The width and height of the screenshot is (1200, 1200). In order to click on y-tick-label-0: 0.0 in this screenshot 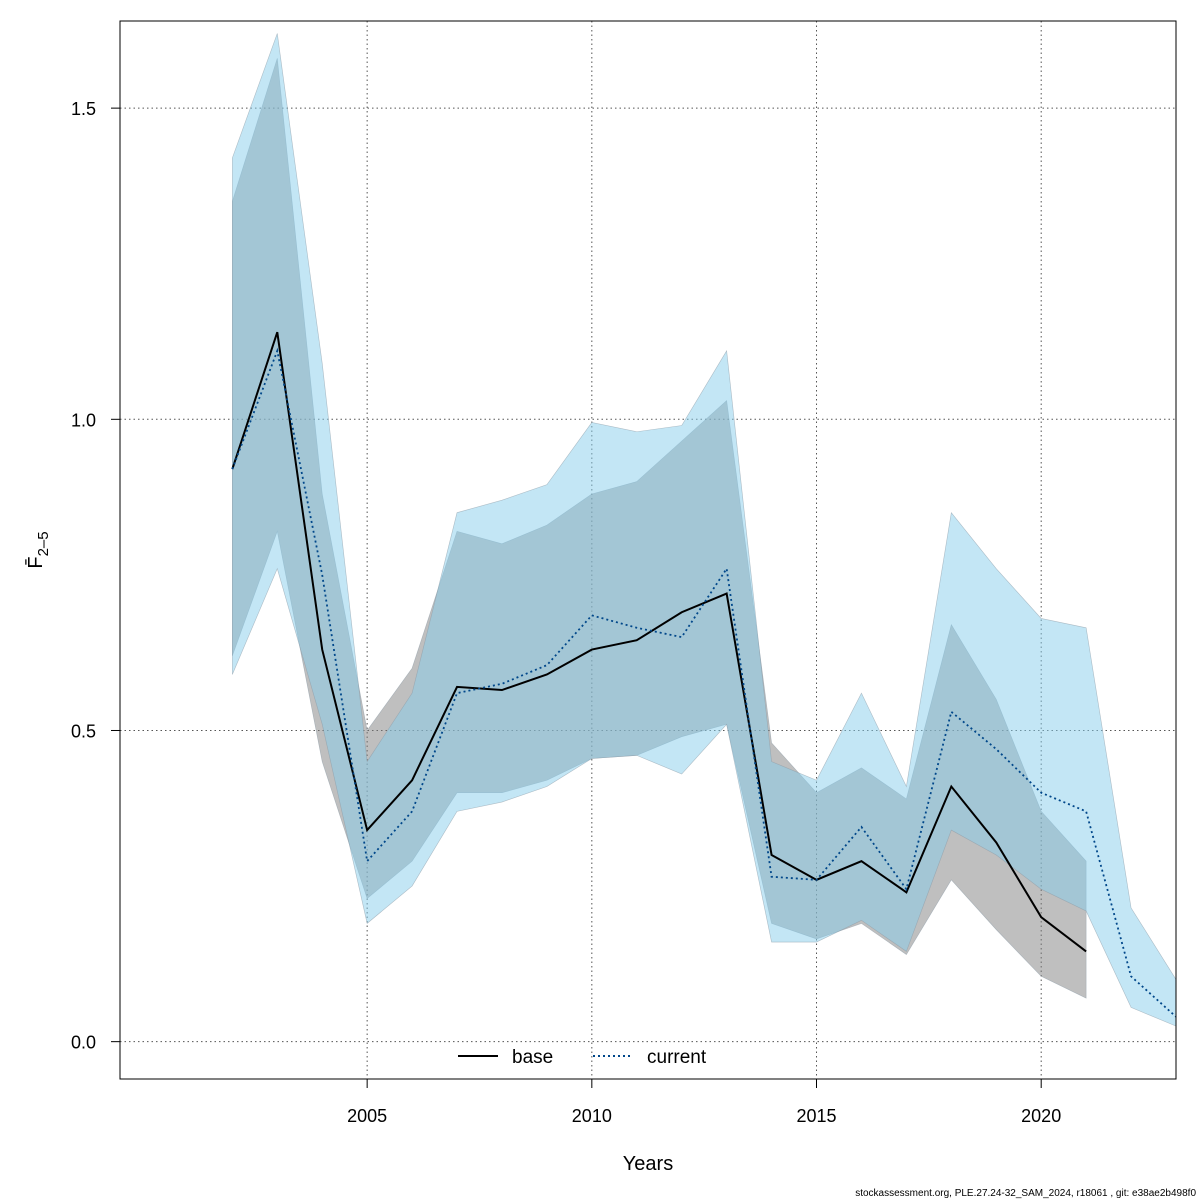, I will do `click(83, 1043)`.